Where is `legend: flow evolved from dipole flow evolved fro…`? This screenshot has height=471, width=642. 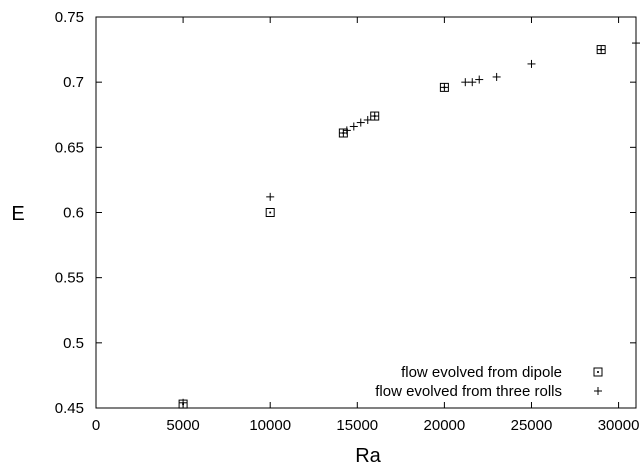
legend: flow evolved from dipole flow evolved fro… is located at coordinates (489, 382).